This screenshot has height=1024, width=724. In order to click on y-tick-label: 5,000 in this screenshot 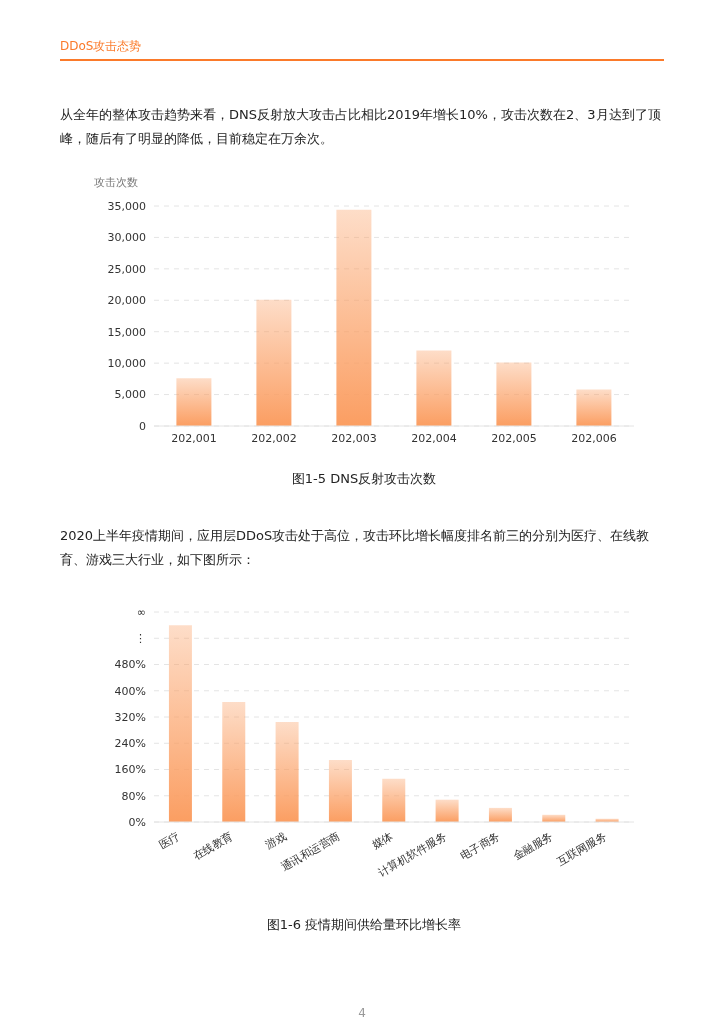, I will do `click(130, 395)`.